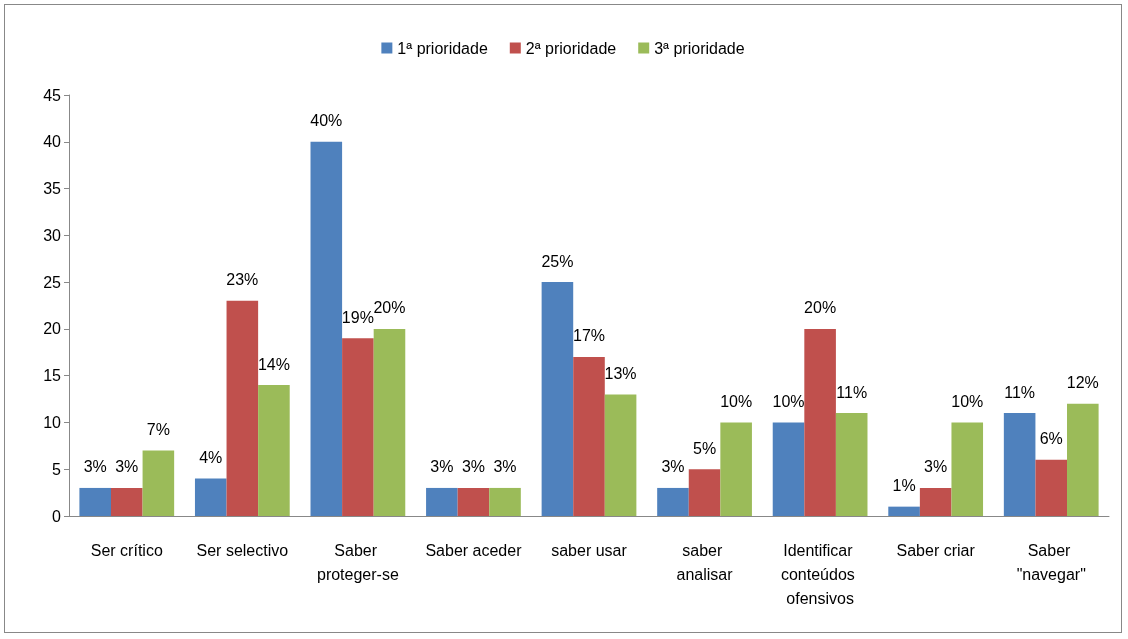  Describe the element at coordinates (705, 562) in the screenshot. I see `x-tick-label: saber analisar` at that location.